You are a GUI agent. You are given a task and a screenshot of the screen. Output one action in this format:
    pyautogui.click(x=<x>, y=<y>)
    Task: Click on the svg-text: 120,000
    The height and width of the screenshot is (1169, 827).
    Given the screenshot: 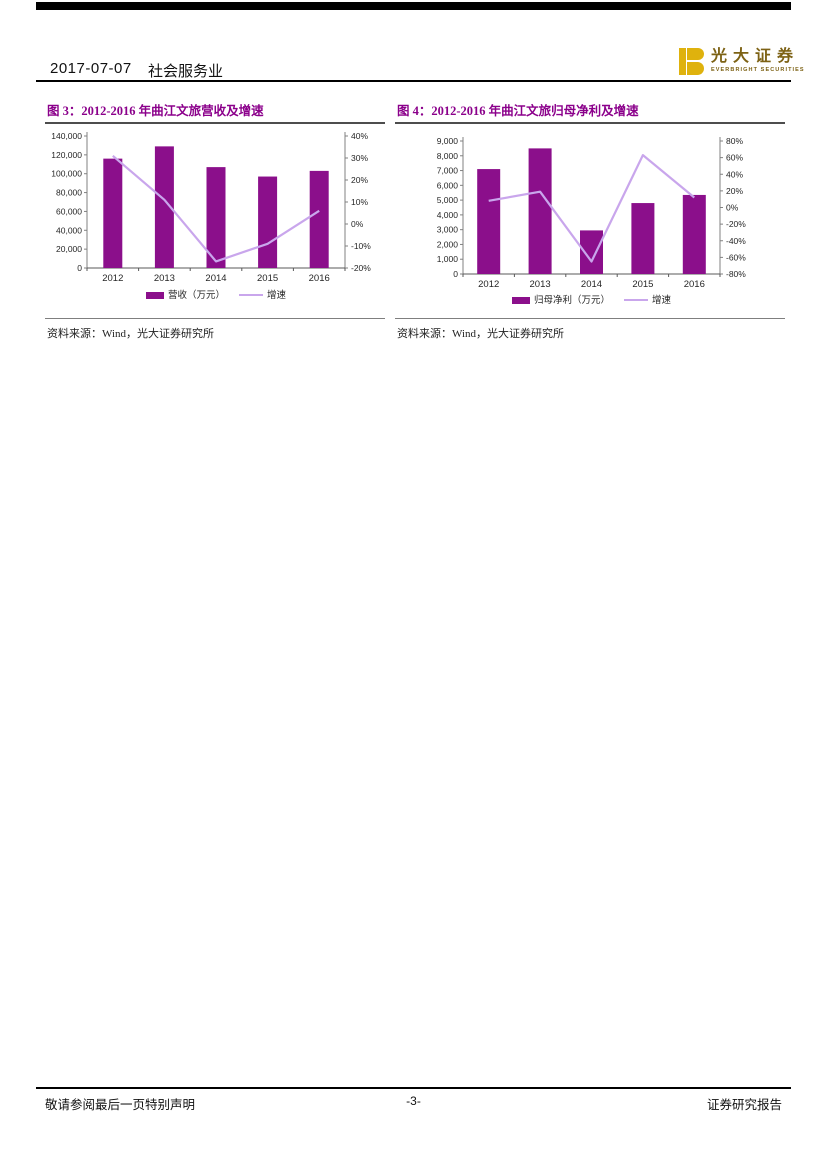 What is the action you would take?
    pyautogui.click(x=66, y=155)
    